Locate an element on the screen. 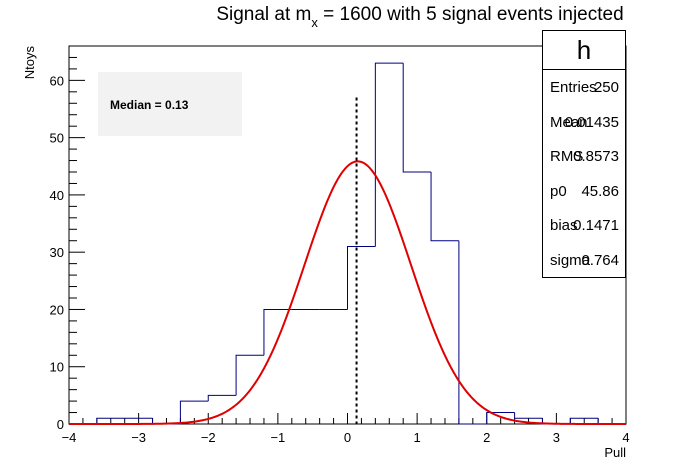  y-axis-label: Ntoys is located at coordinates (29, 63).